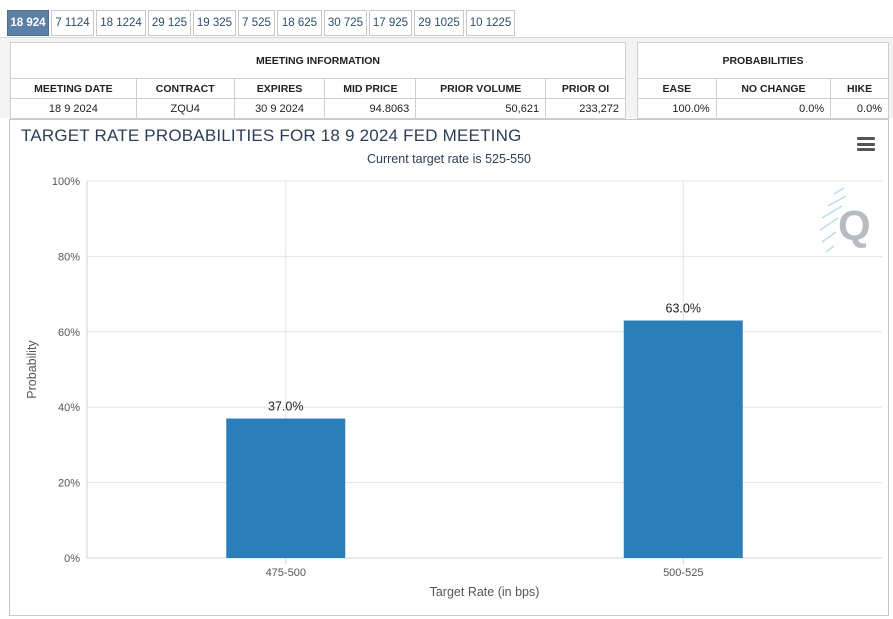 The width and height of the screenshot is (893, 619). Describe the element at coordinates (73, 108) in the screenshot. I see `meeting-date-value: 18 9 2024` at that location.